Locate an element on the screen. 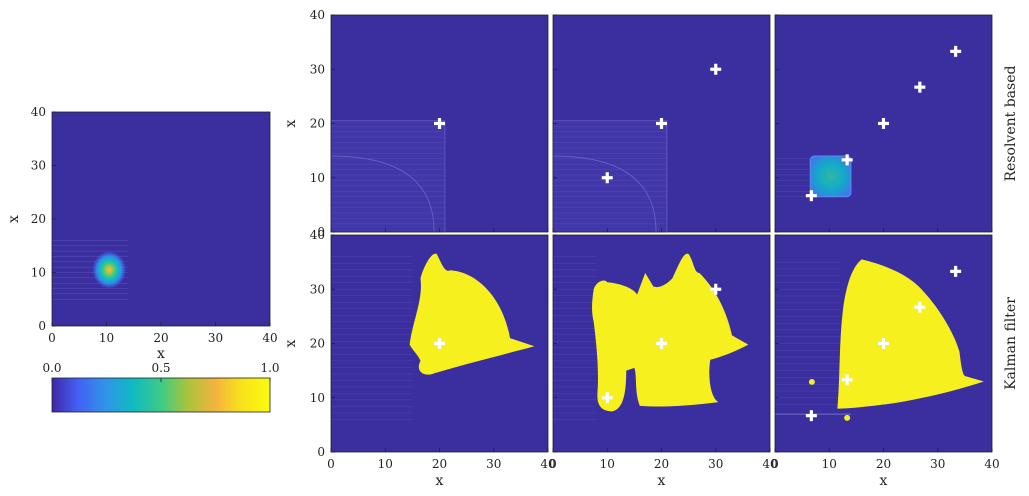 The height and width of the screenshot is (496, 1029). row-label: Resolvent based is located at coordinates (1011, 123).